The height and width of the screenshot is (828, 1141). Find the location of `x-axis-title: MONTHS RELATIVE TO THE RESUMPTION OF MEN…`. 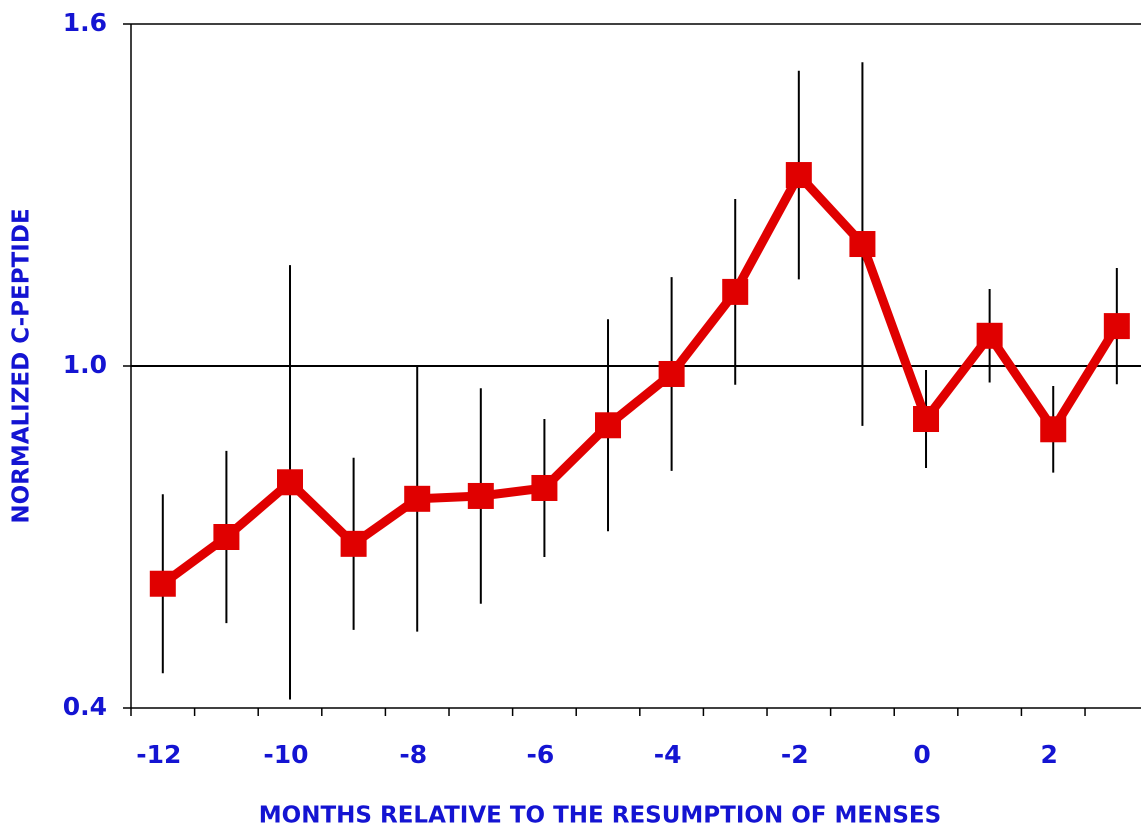

x-axis-title: MONTHS RELATIVE TO THE RESUMPTION OF MEN… is located at coordinates (600, 815).